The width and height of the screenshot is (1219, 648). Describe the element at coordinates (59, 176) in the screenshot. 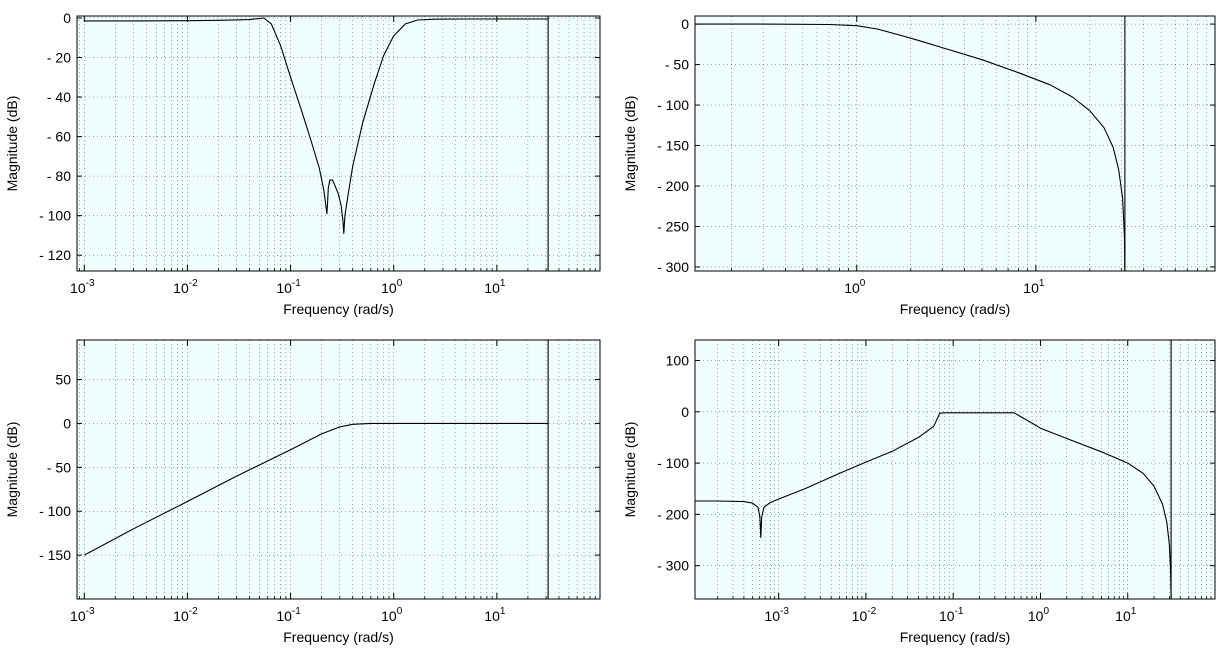

I see `y-tick-label: - 80` at that location.